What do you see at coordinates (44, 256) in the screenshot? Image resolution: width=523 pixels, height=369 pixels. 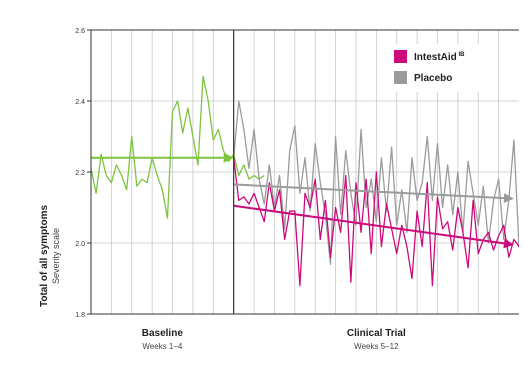 I see `y-axis-label: Total of all symptoms` at bounding box center [44, 256].